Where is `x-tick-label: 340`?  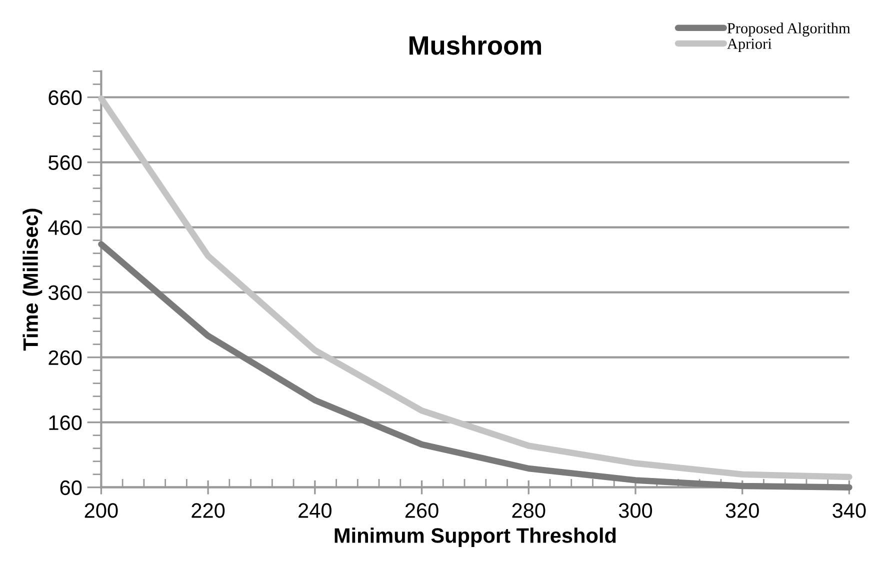
x-tick-label: 340 is located at coordinates (849, 510).